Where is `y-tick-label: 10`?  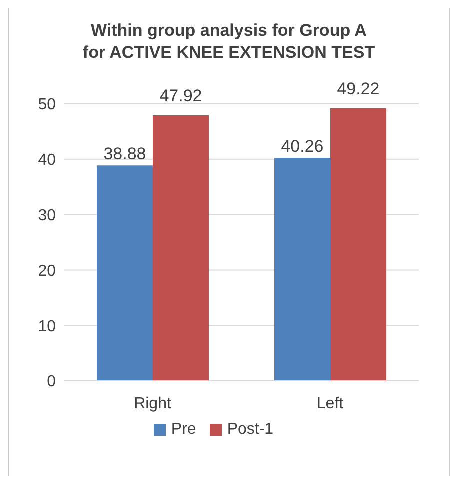
y-tick-label: 10 is located at coordinates (47, 327).